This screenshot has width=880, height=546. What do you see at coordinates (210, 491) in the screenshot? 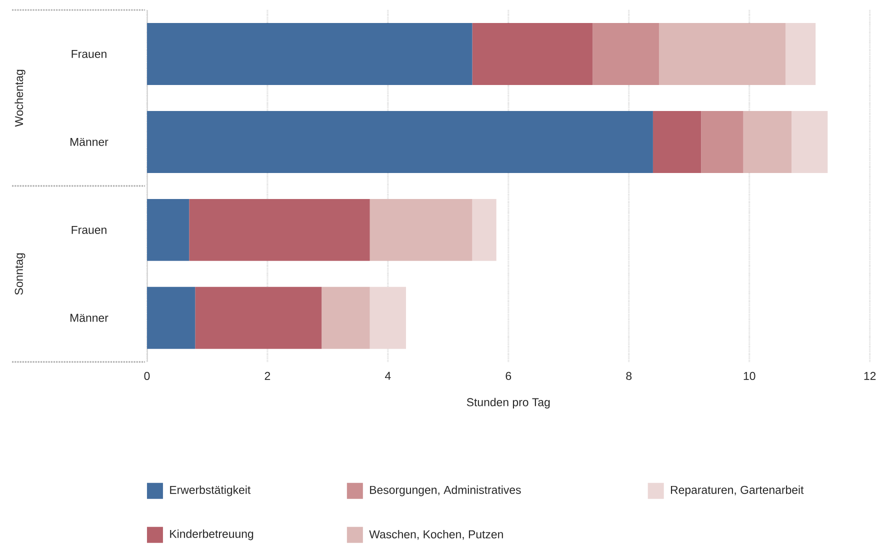
I see `legend-label: Erwerbstätigkeit` at bounding box center [210, 491].